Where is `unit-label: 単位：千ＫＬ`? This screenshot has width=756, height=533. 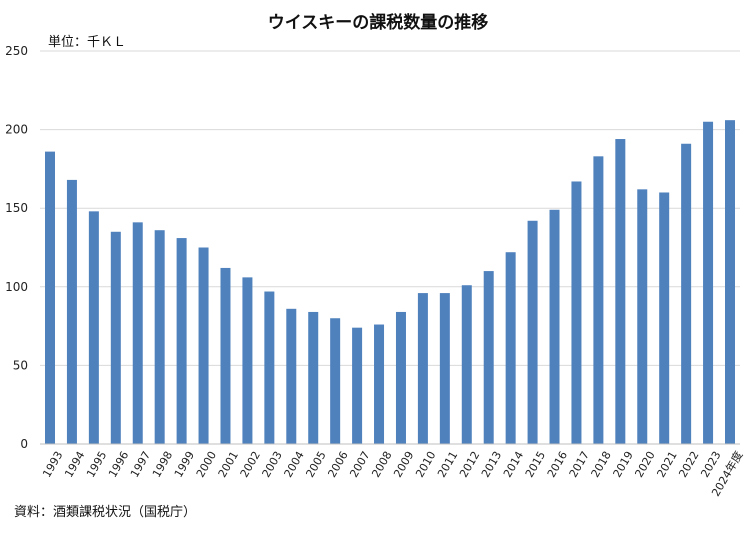
unit-label: 単位：千ＫＬ is located at coordinates (87, 42).